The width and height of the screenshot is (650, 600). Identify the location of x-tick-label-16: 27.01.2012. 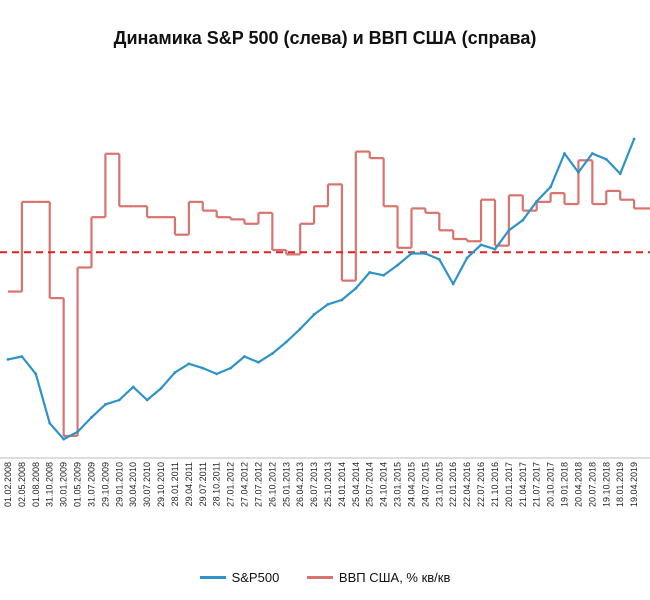
(231, 484).